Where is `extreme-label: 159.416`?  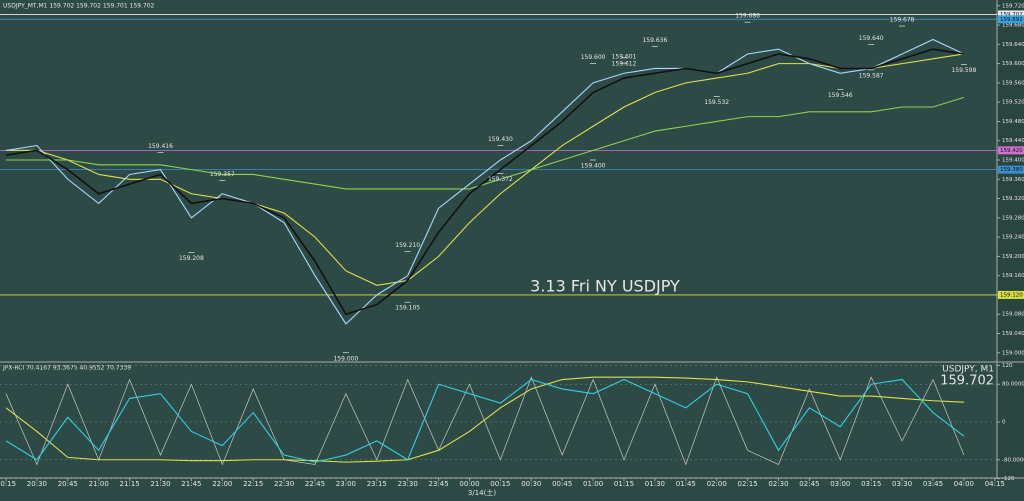 extreme-label: 159.416 is located at coordinates (160, 146).